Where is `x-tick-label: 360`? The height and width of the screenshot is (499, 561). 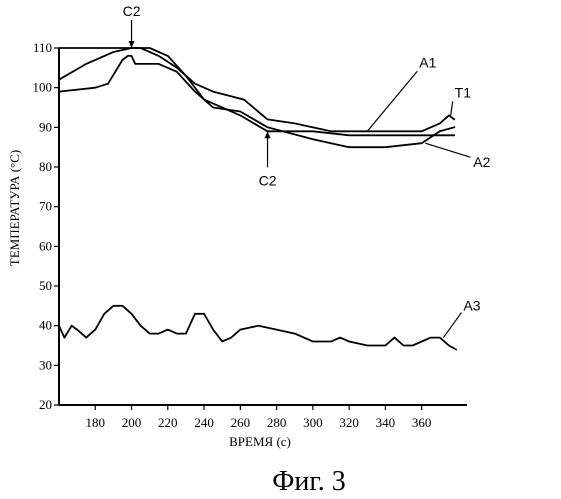
x-tick-label: 360 is located at coordinates (422, 422).